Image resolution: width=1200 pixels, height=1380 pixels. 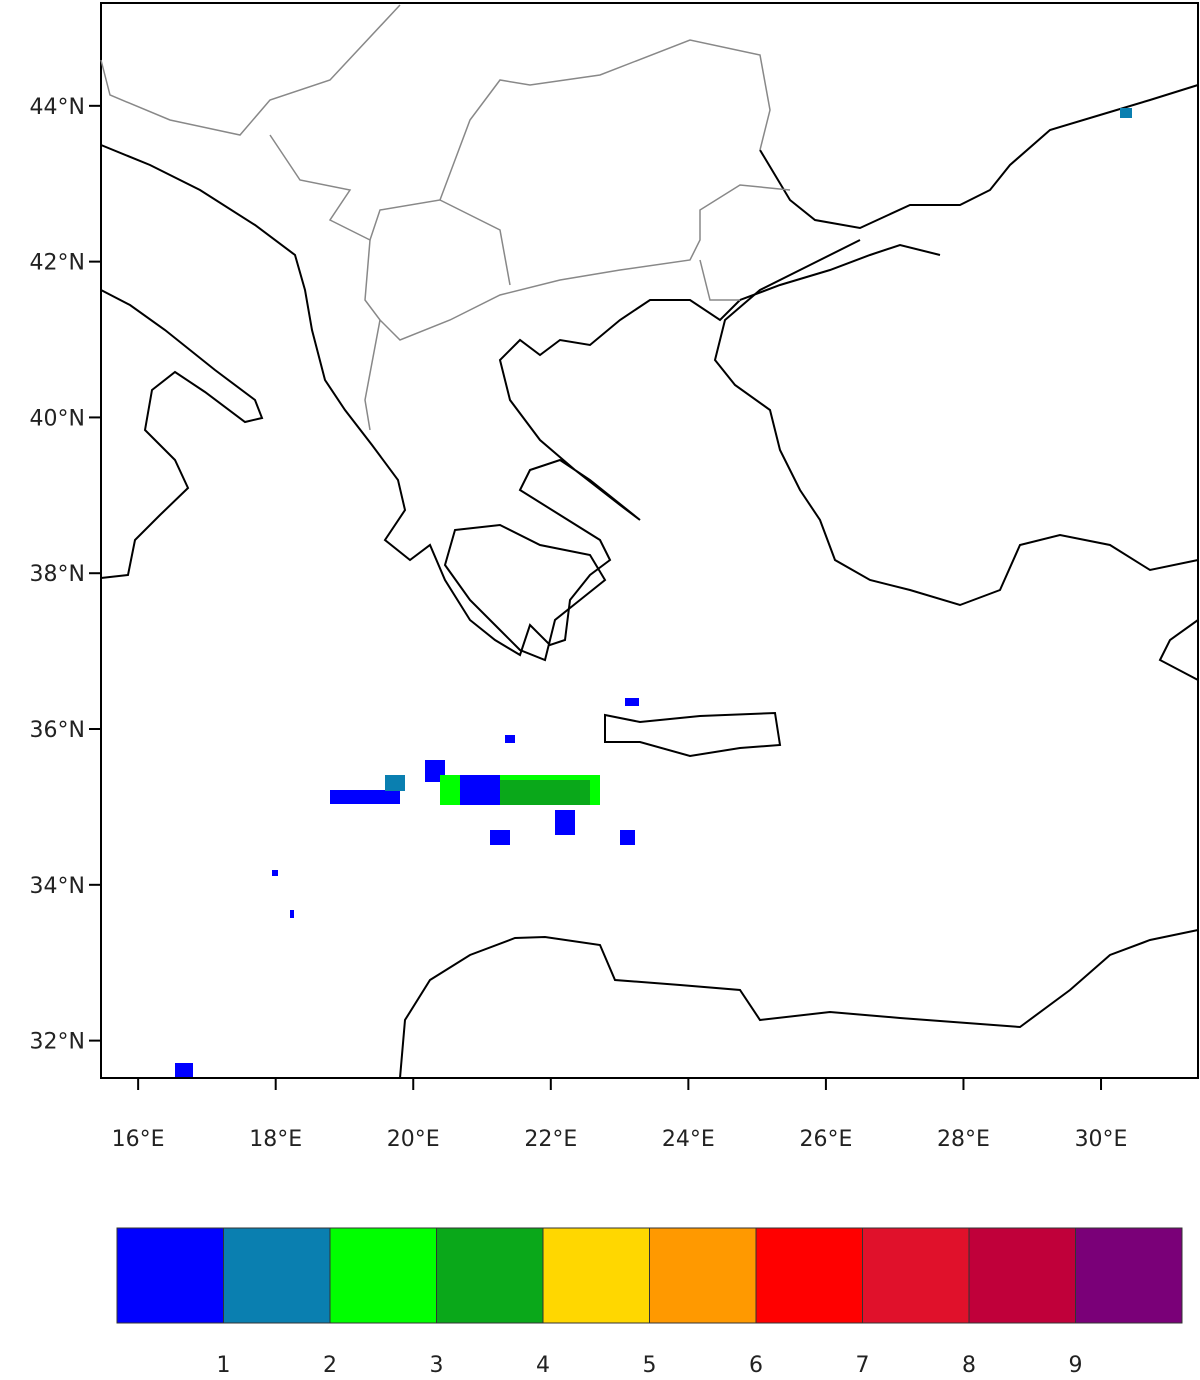 What do you see at coordinates (57, 1042) in the screenshot?
I see `y-tick-label: 32°N` at bounding box center [57, 1042].